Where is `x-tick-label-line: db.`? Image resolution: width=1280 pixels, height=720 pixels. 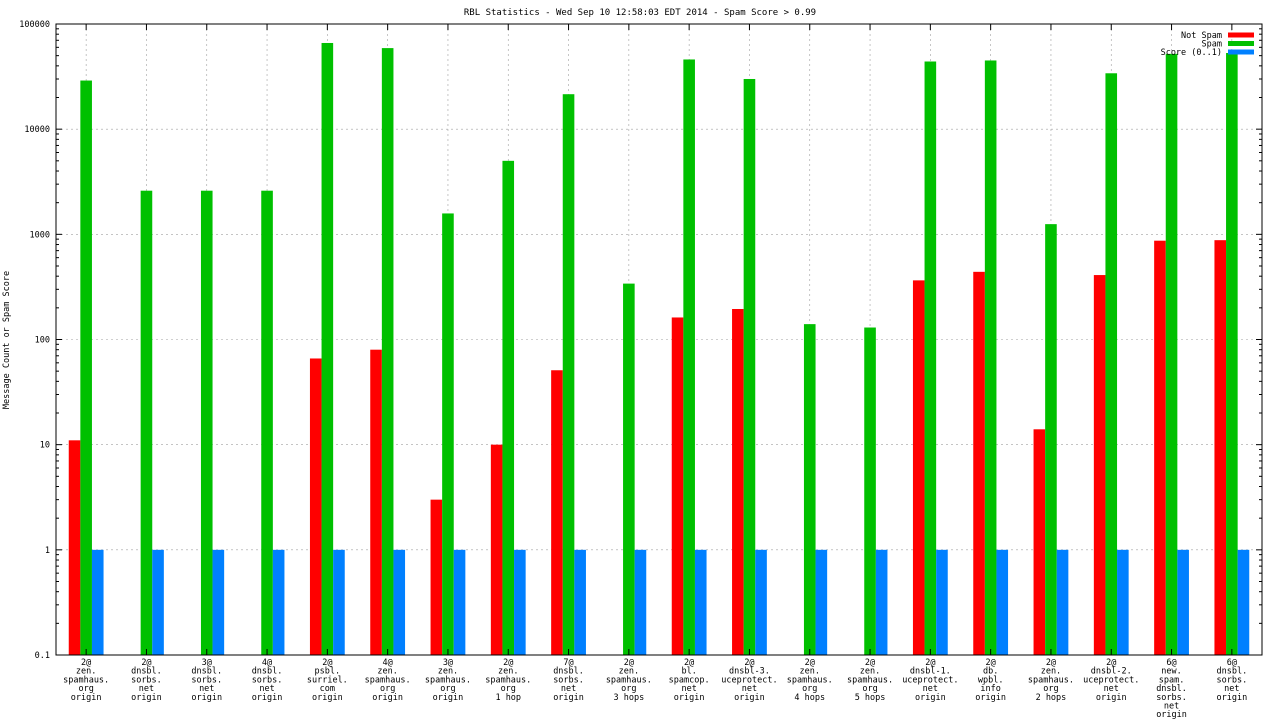
x-tick-label-line: db. is located at coordinates (990, 672).